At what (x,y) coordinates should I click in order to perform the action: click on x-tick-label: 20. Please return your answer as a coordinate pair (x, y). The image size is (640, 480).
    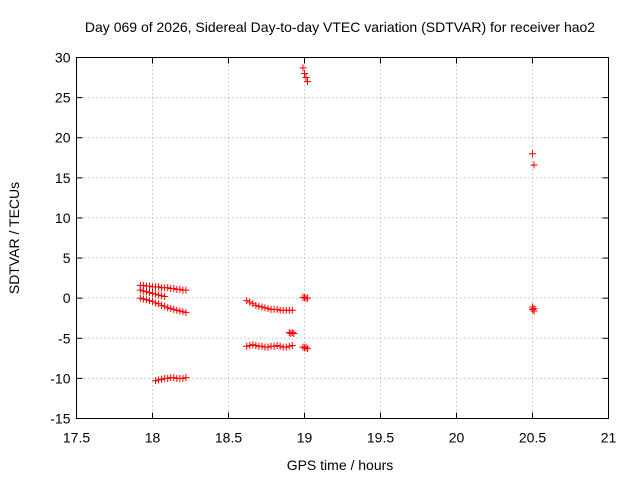
    Looking at the image, I should click on (457, 438).